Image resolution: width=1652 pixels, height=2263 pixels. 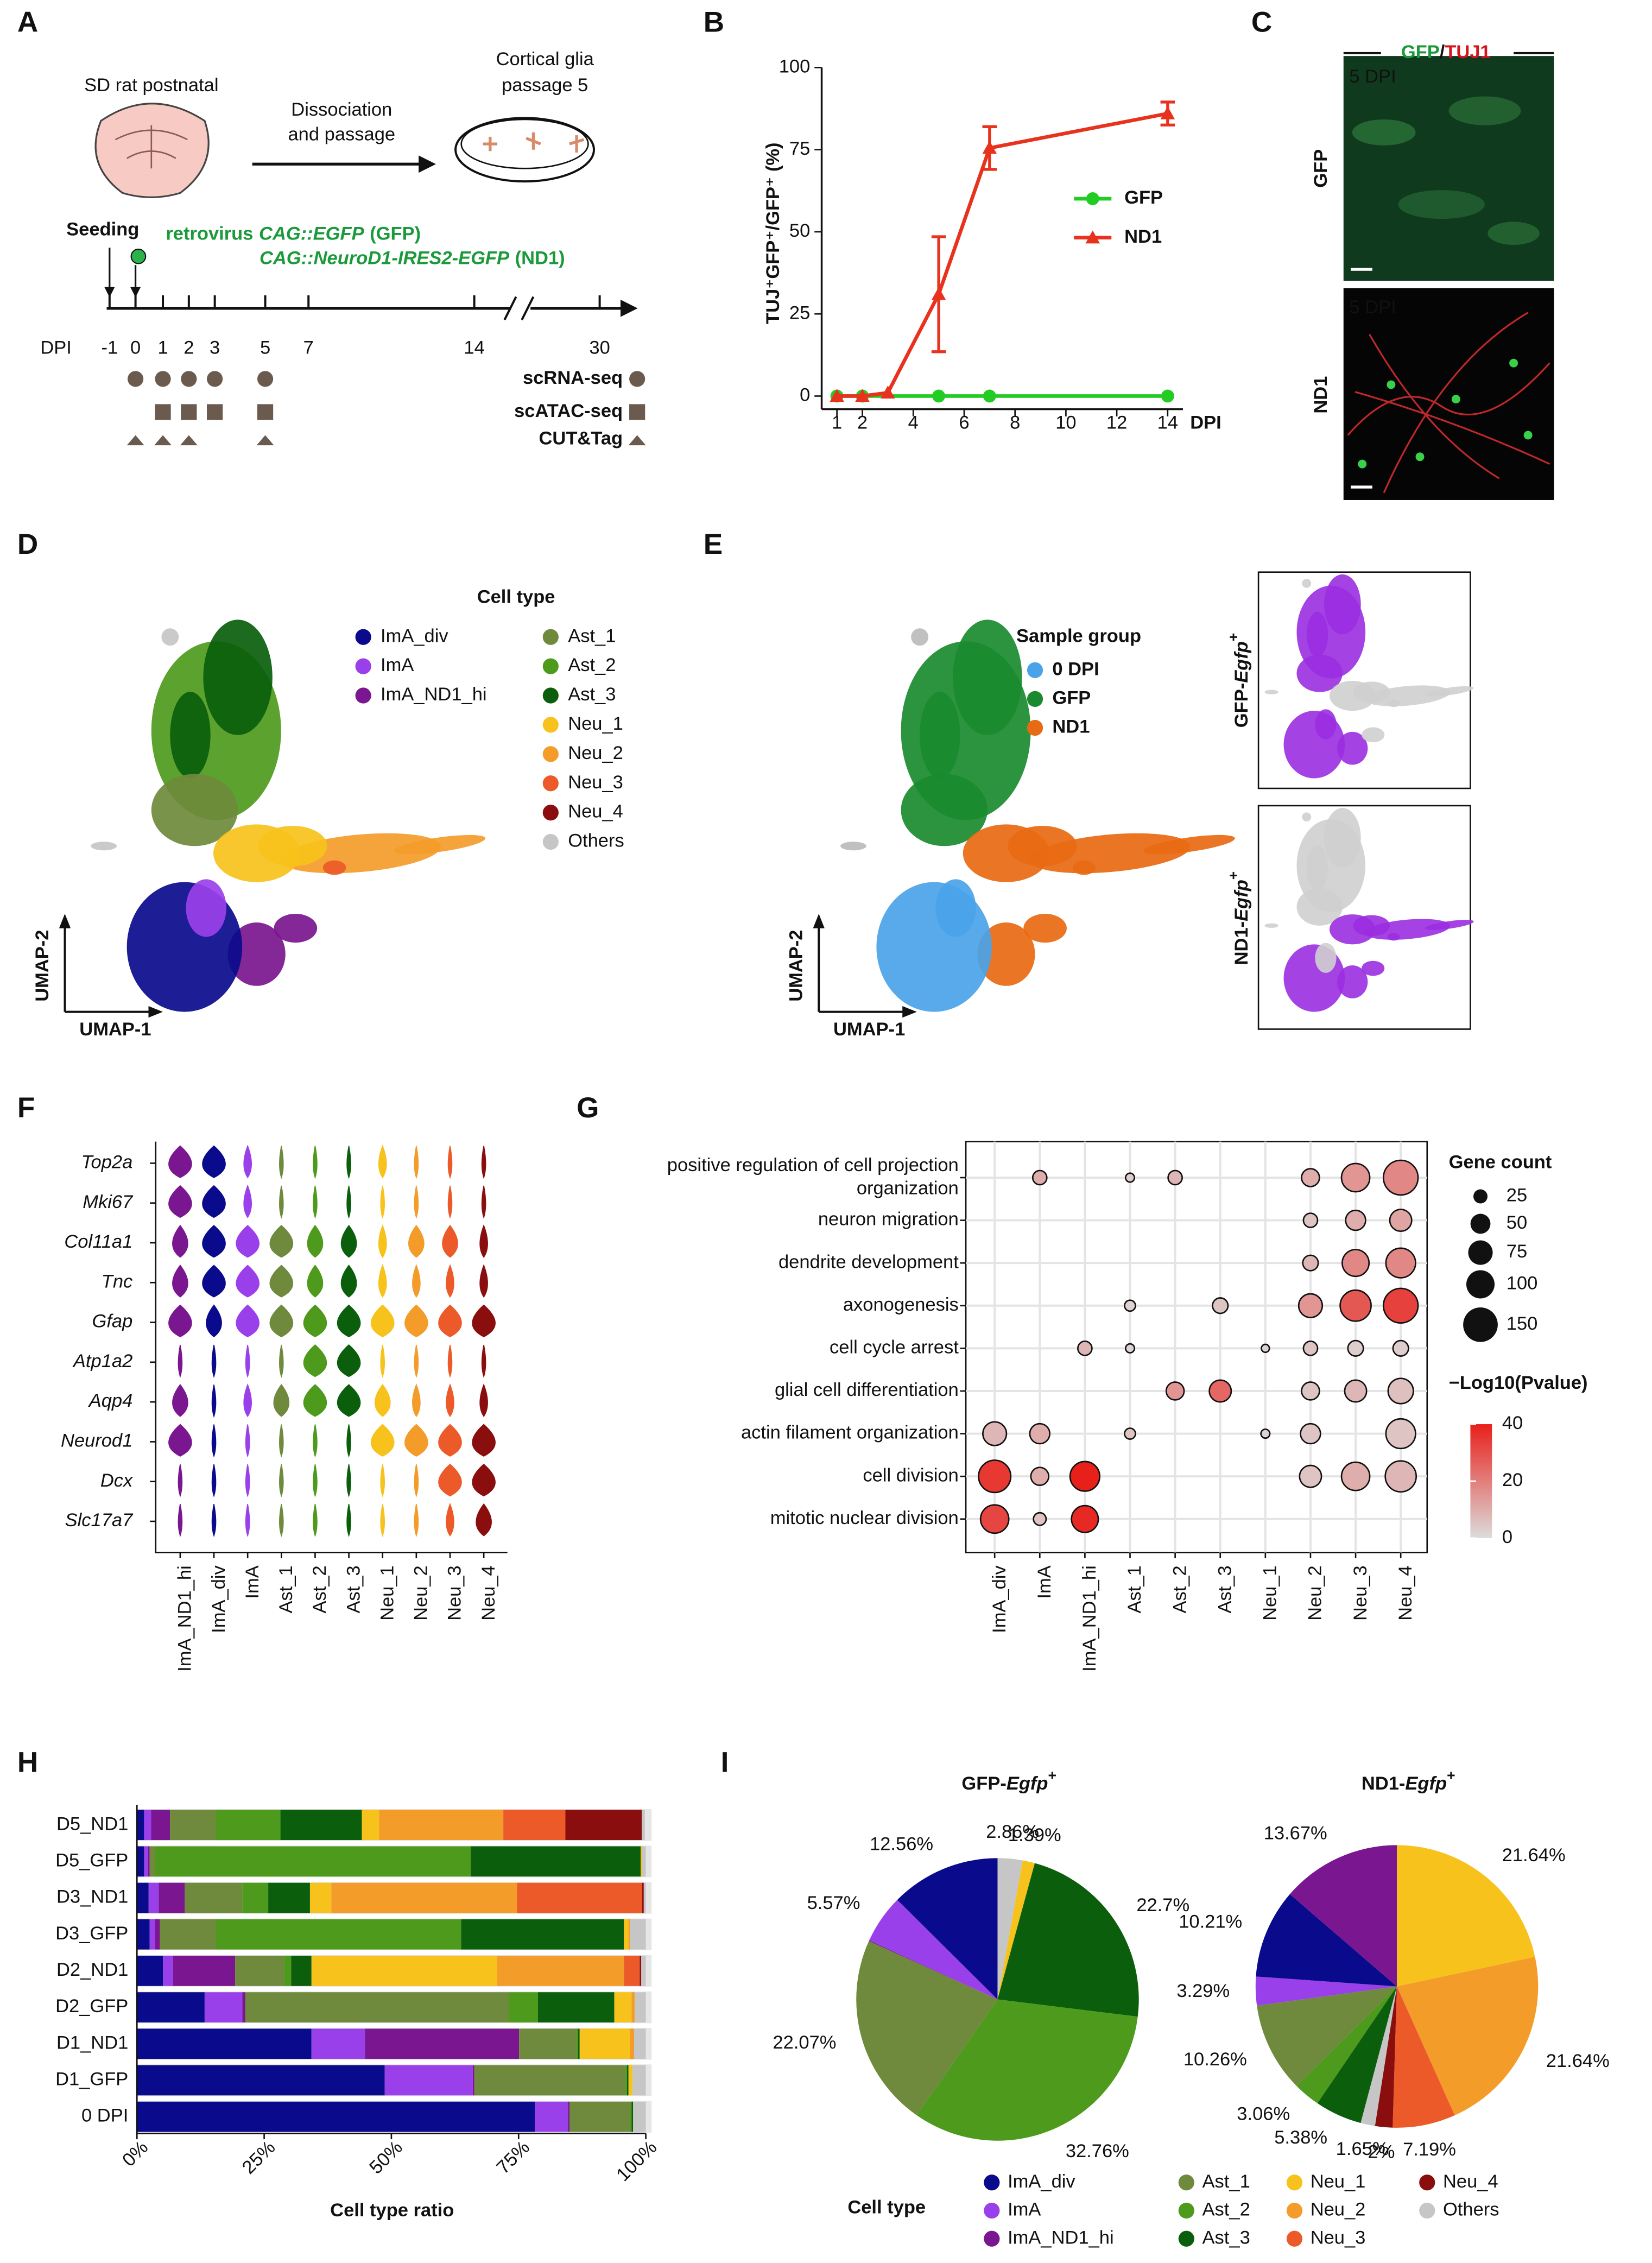 I want to click on inset-title-part: GFP-, so click(x=1241, y=705).